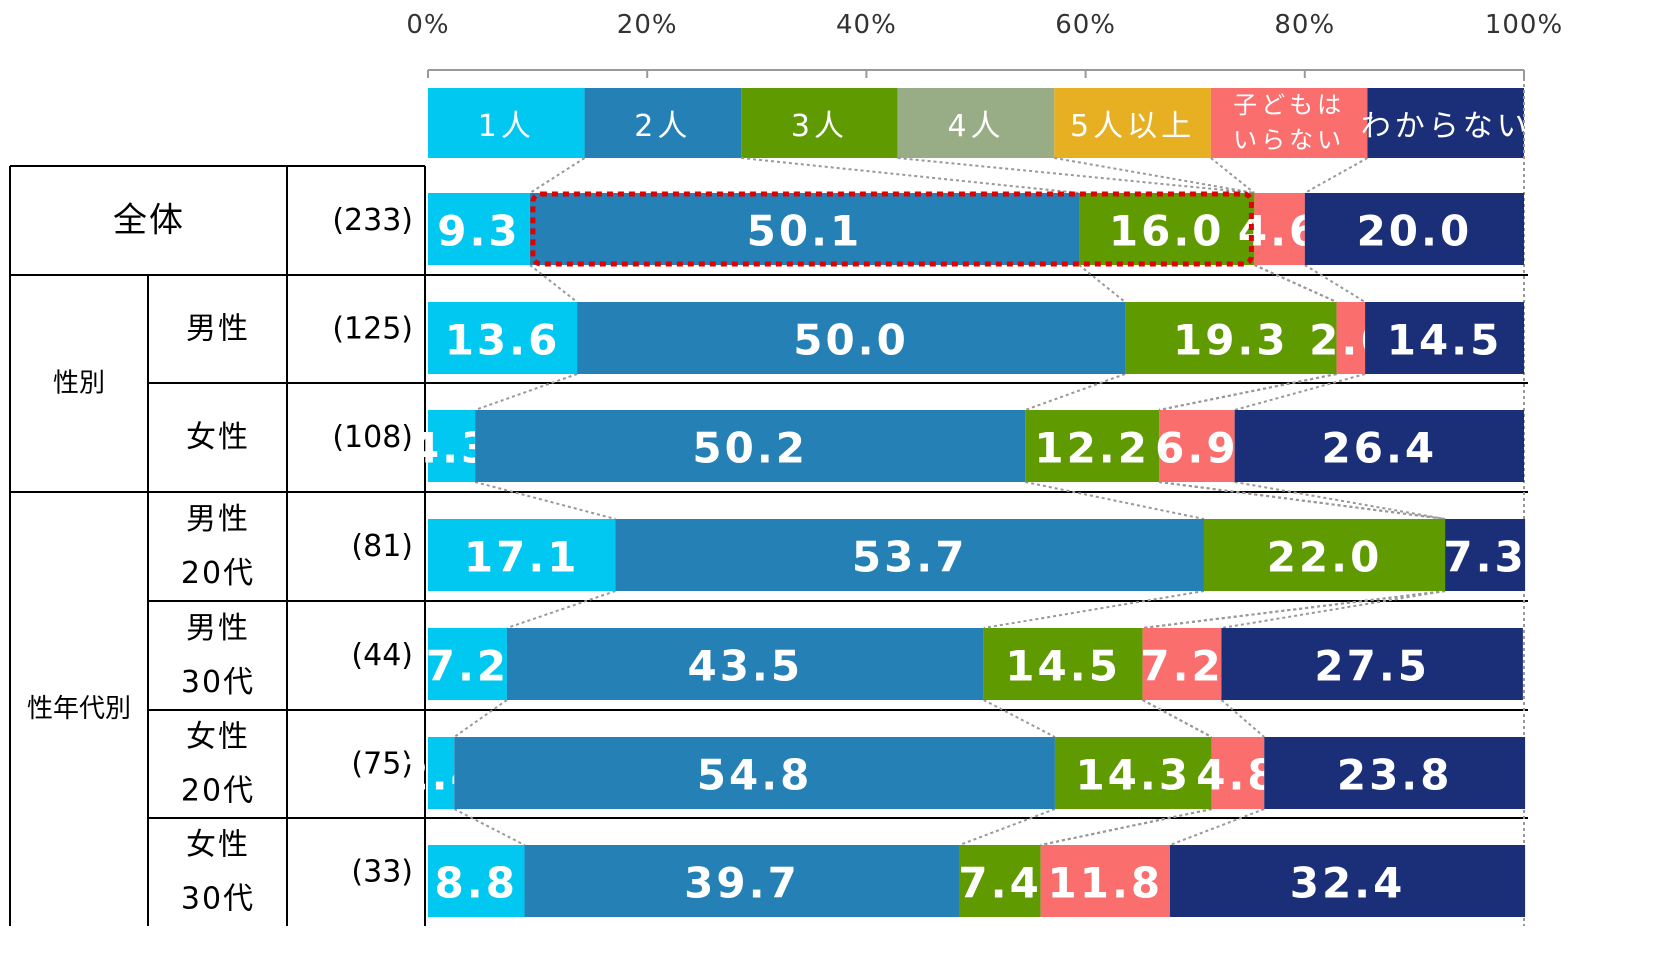  I want to click on legend-label: 1人, so click(506, 126).